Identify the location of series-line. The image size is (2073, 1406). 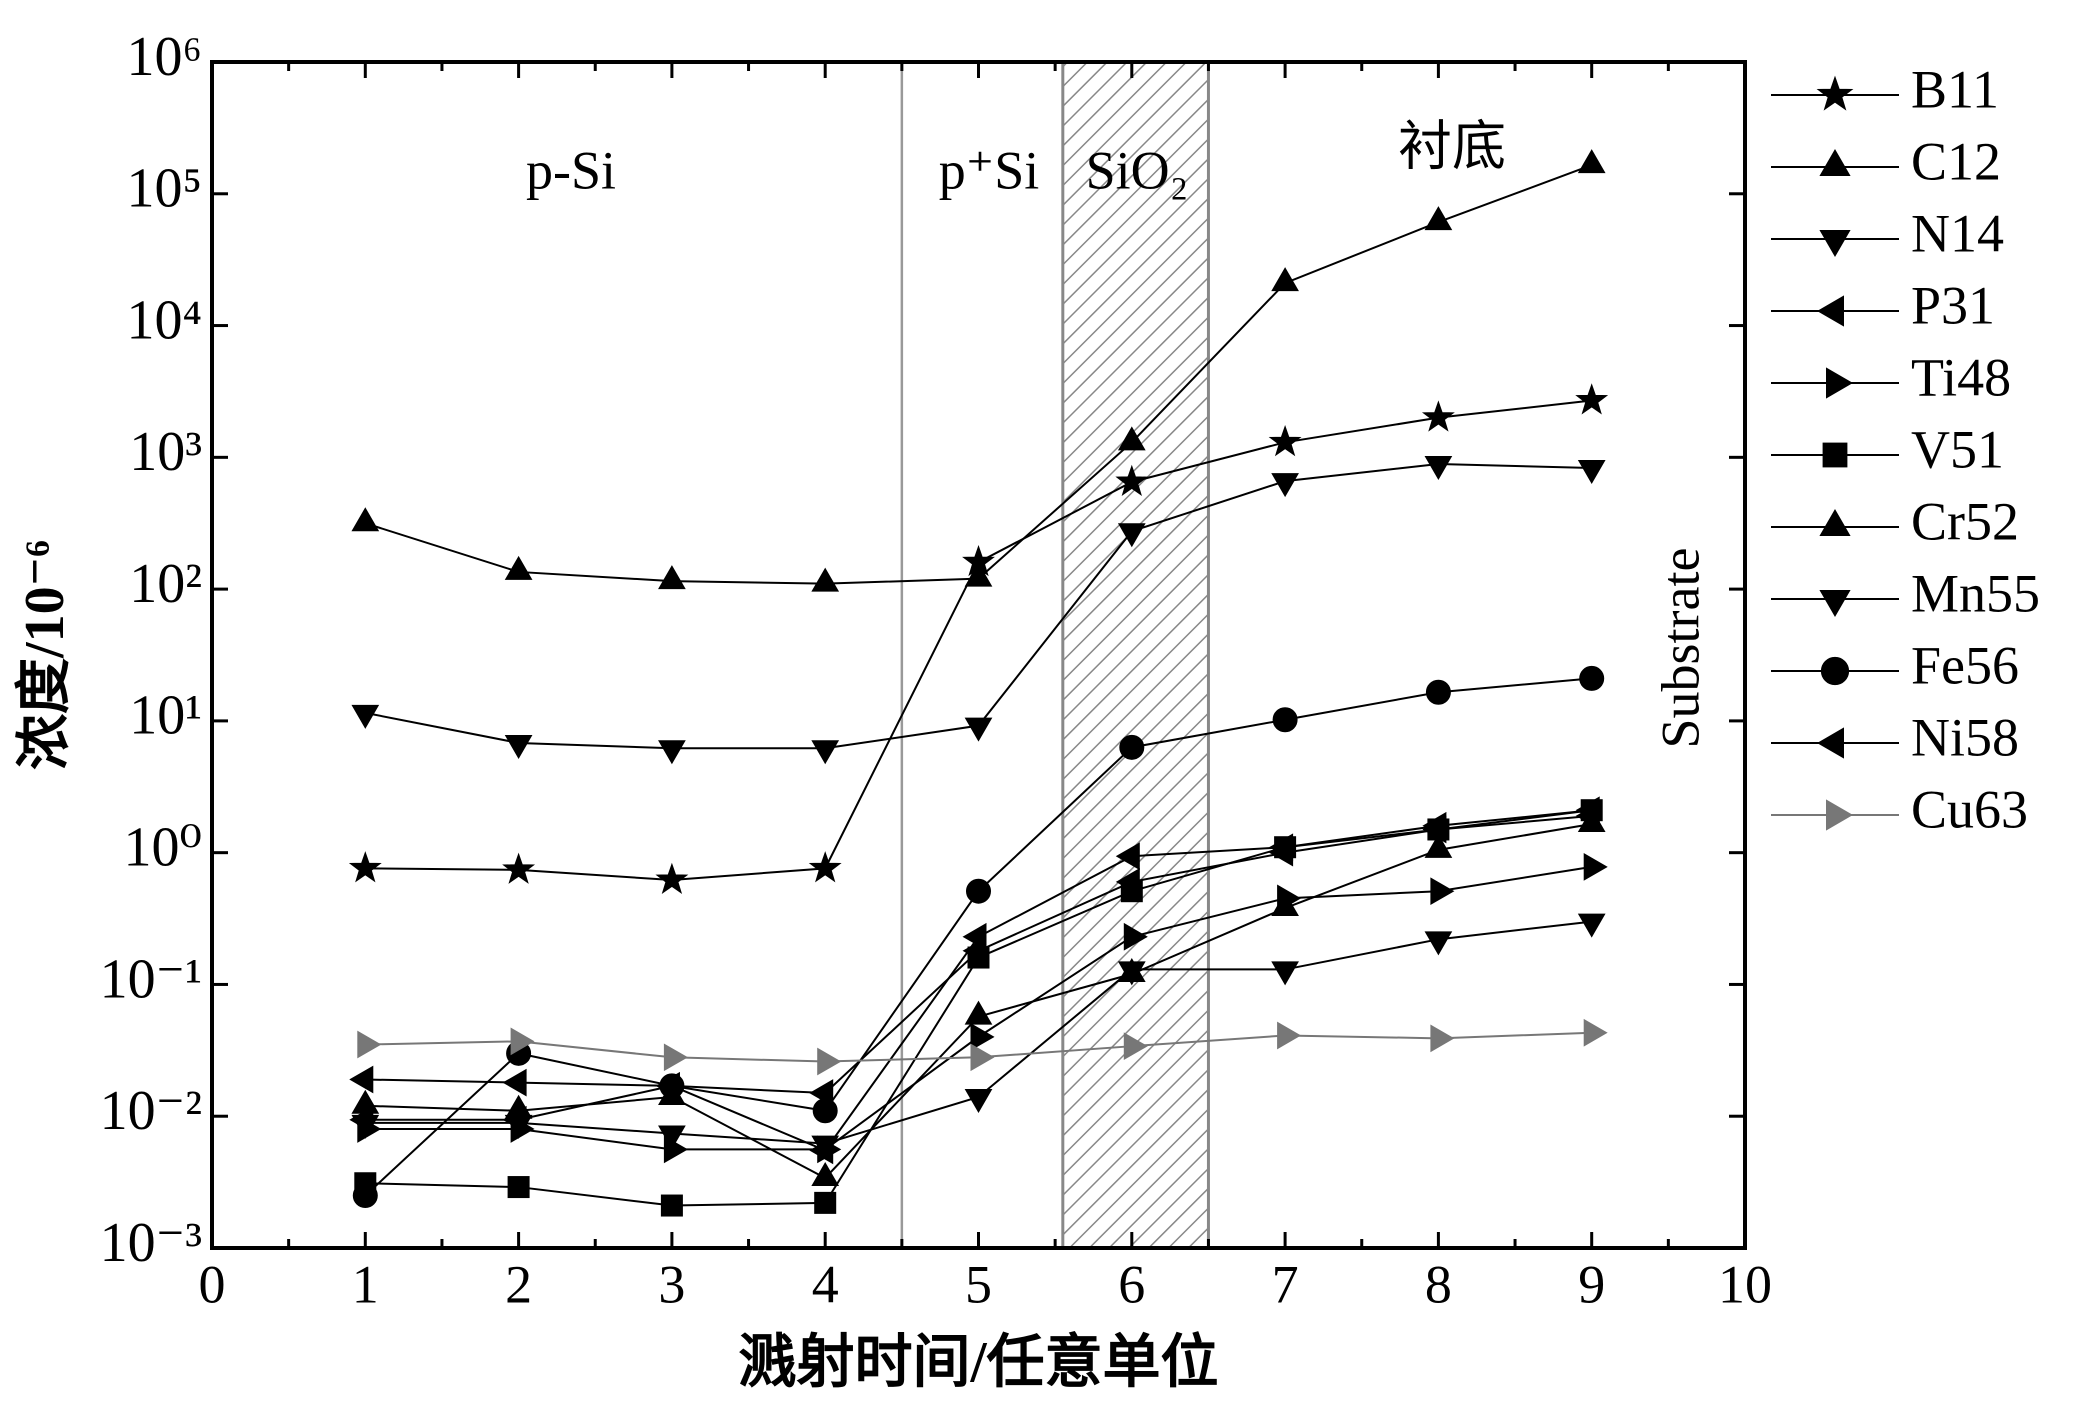
(978, 606).